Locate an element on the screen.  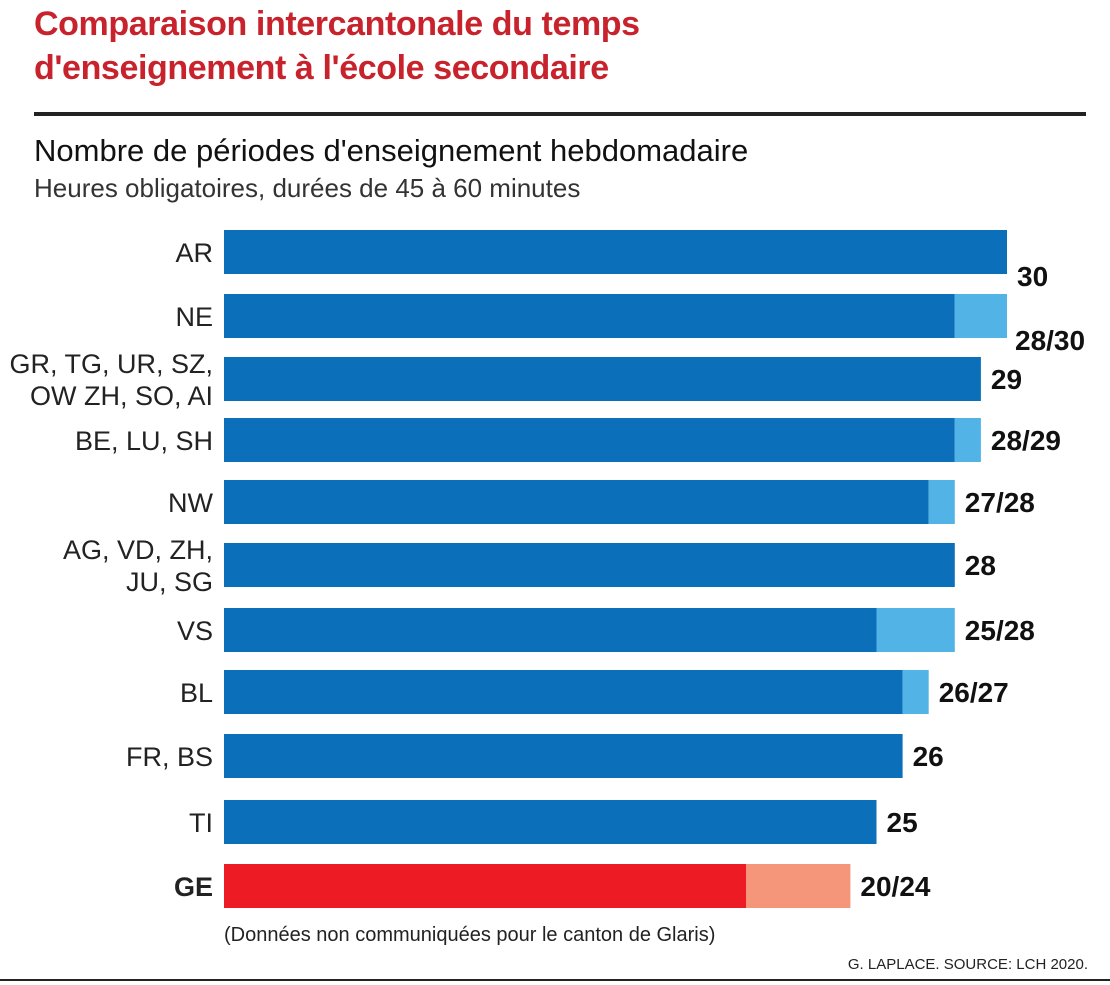
category-label: AR is located at coordinates (194, 253).